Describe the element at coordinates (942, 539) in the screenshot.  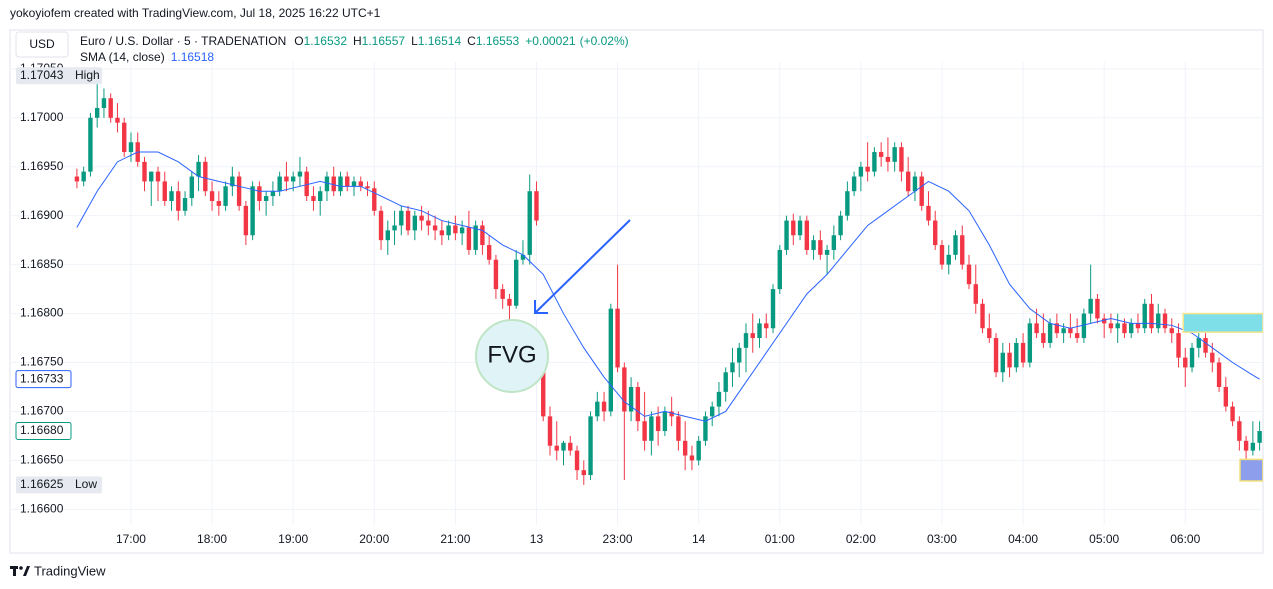
I see `x-tick-label: 03:00` at that location.